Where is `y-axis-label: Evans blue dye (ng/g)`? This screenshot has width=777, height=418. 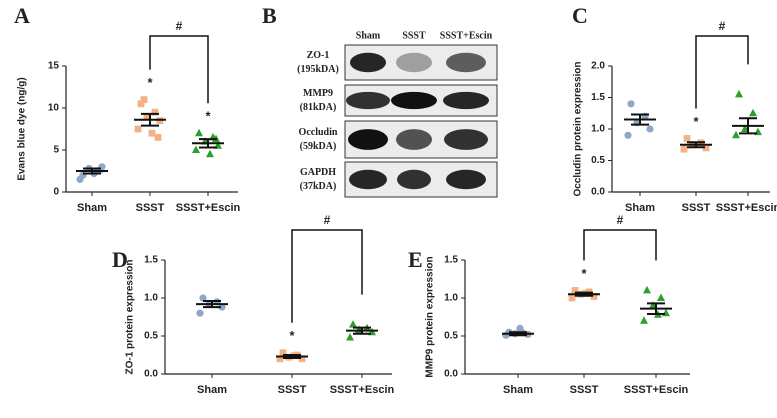 y-axis-label: Evans blue dye (ng/g) is located at coordinates (22, 128).